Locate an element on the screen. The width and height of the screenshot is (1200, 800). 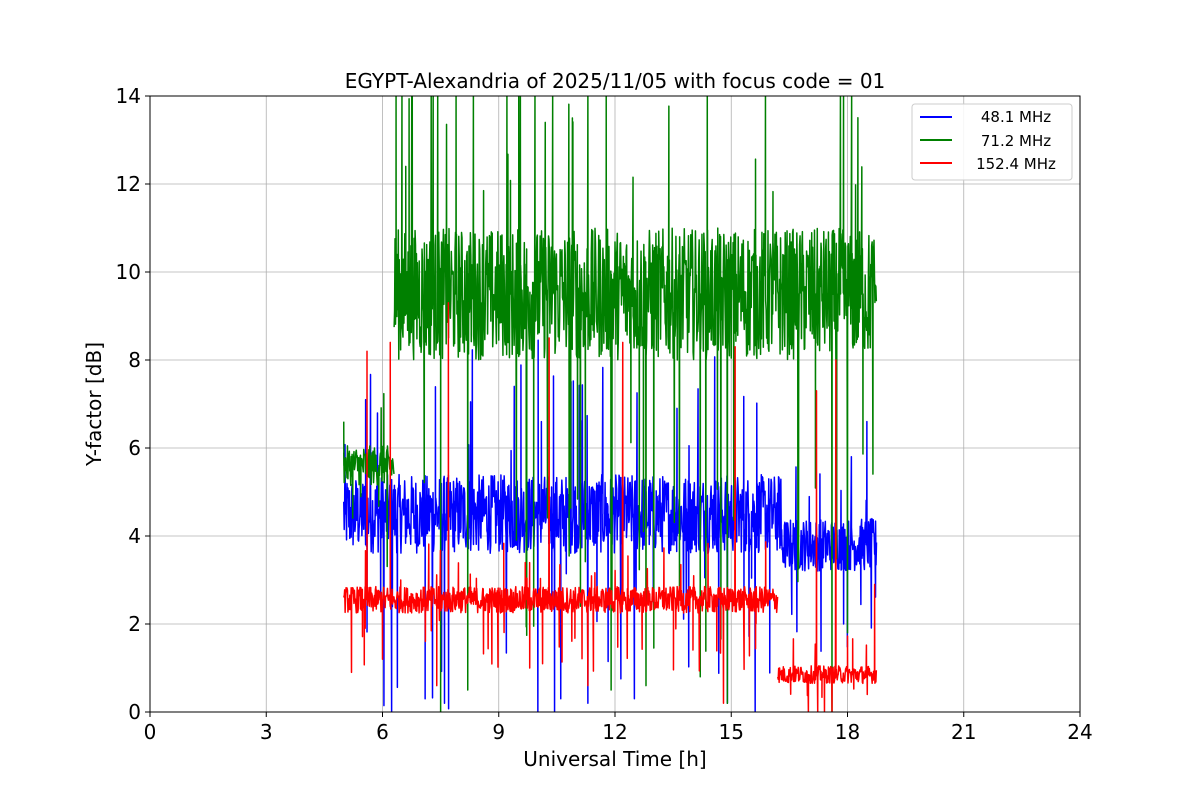
y-axis: 0 2 4 6 8 10 12 14 is located at coordinates (133, 404).